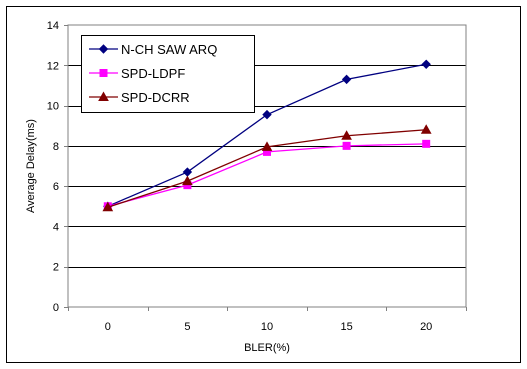  I want to click on x-tick-label: 15, so click(346, 327).